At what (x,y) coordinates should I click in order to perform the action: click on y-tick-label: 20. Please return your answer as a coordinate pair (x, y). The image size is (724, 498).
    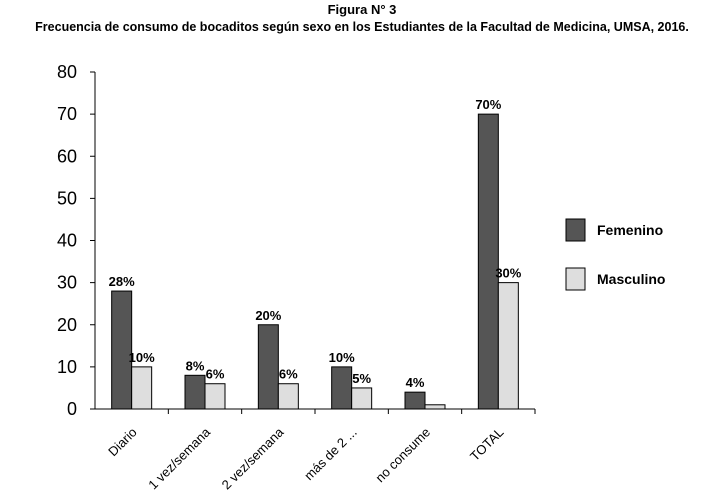
    Looking at the image, I should click on (67, 325).